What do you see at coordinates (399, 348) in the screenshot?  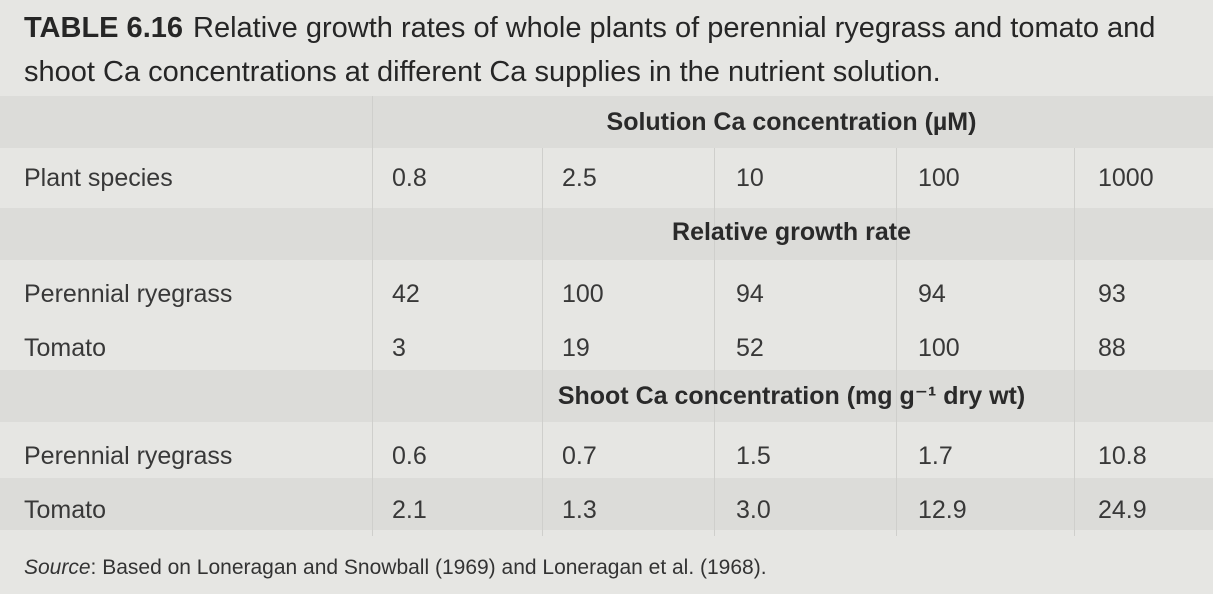 I see `value-cell: 3` at bounding box center [399, 348].